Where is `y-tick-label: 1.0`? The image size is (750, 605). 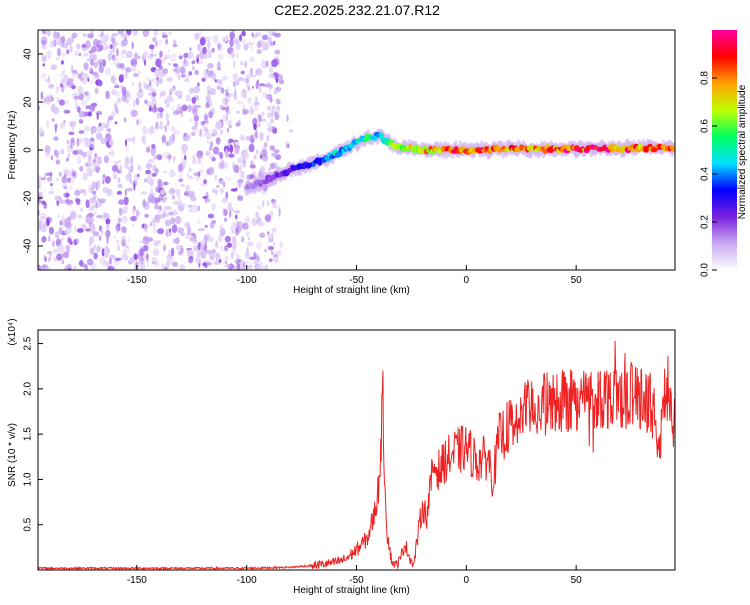
y-tick-label: 1.0 is located at coordinates (28, 479).